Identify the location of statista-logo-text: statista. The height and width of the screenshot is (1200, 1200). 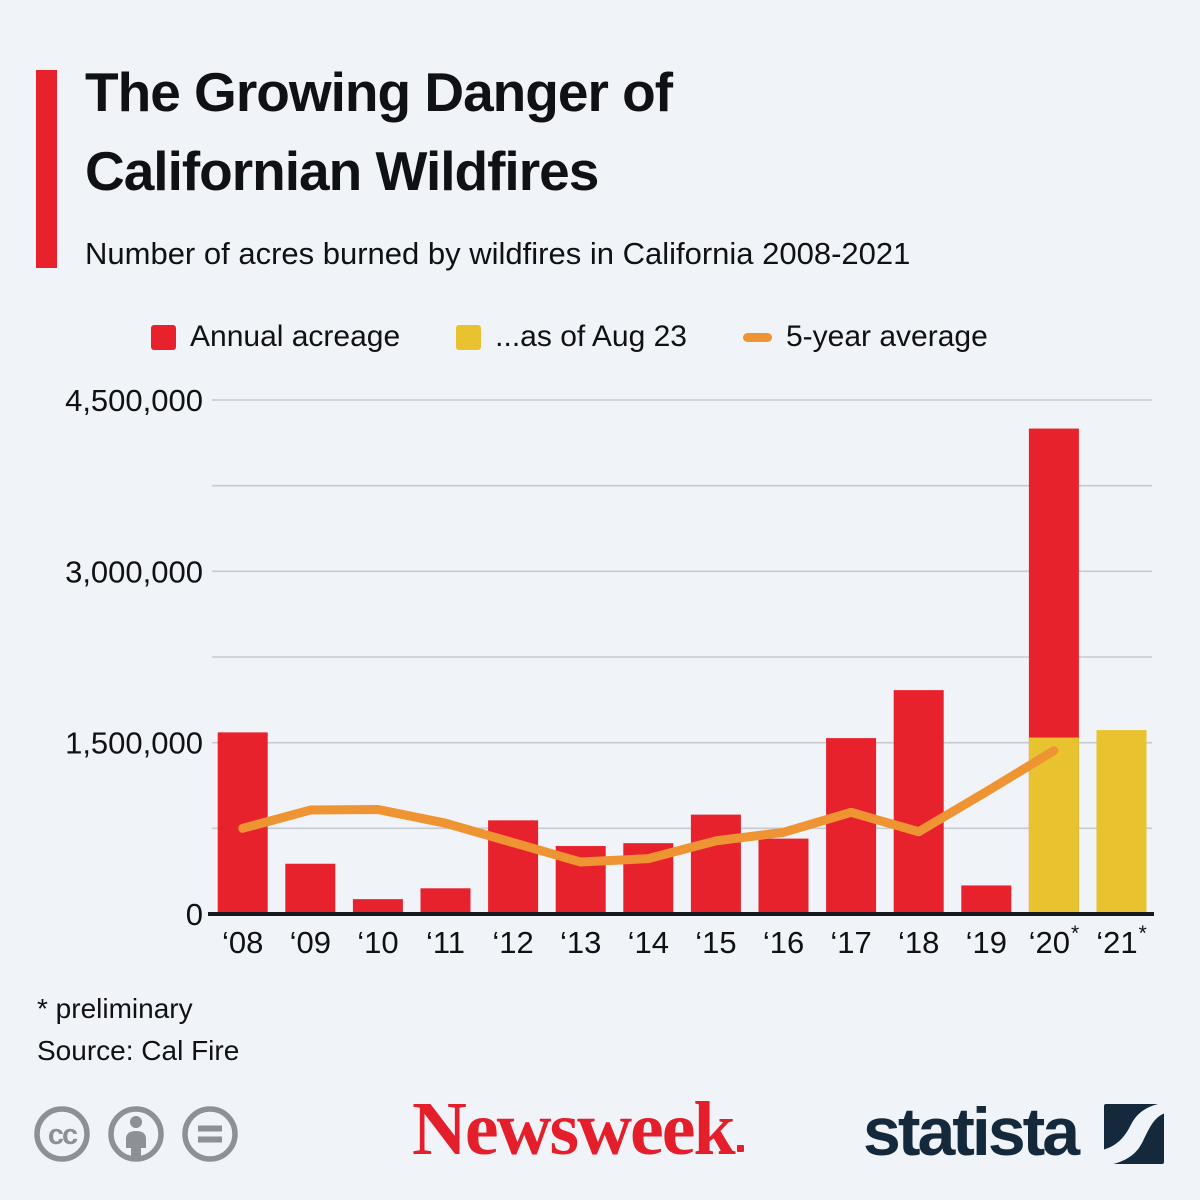
(971, 1132).